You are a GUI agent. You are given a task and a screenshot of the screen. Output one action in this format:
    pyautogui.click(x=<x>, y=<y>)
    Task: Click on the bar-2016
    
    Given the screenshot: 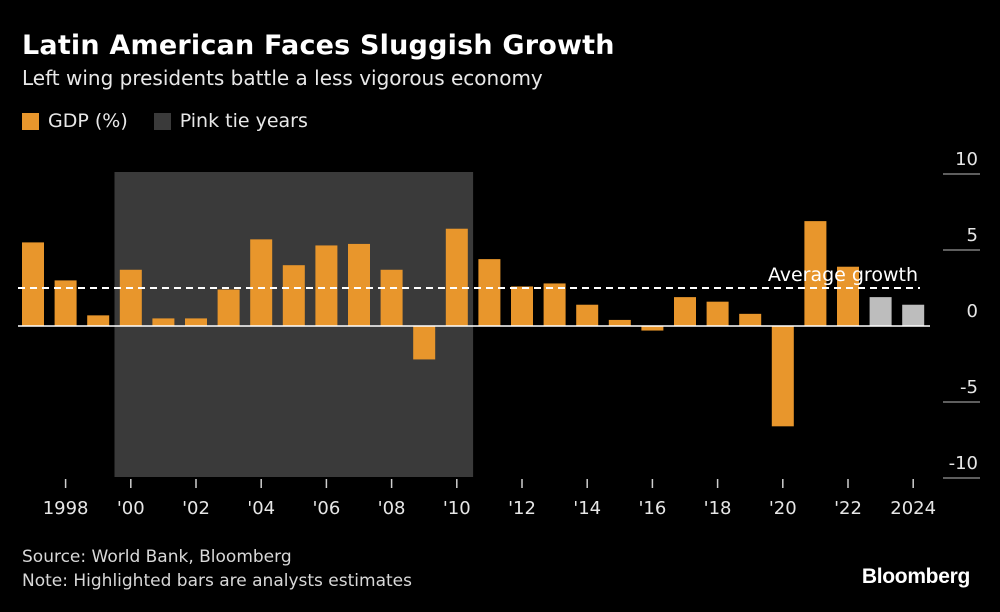 What is the action you would take?
    pyautogui.click(x=652, y=328)
    